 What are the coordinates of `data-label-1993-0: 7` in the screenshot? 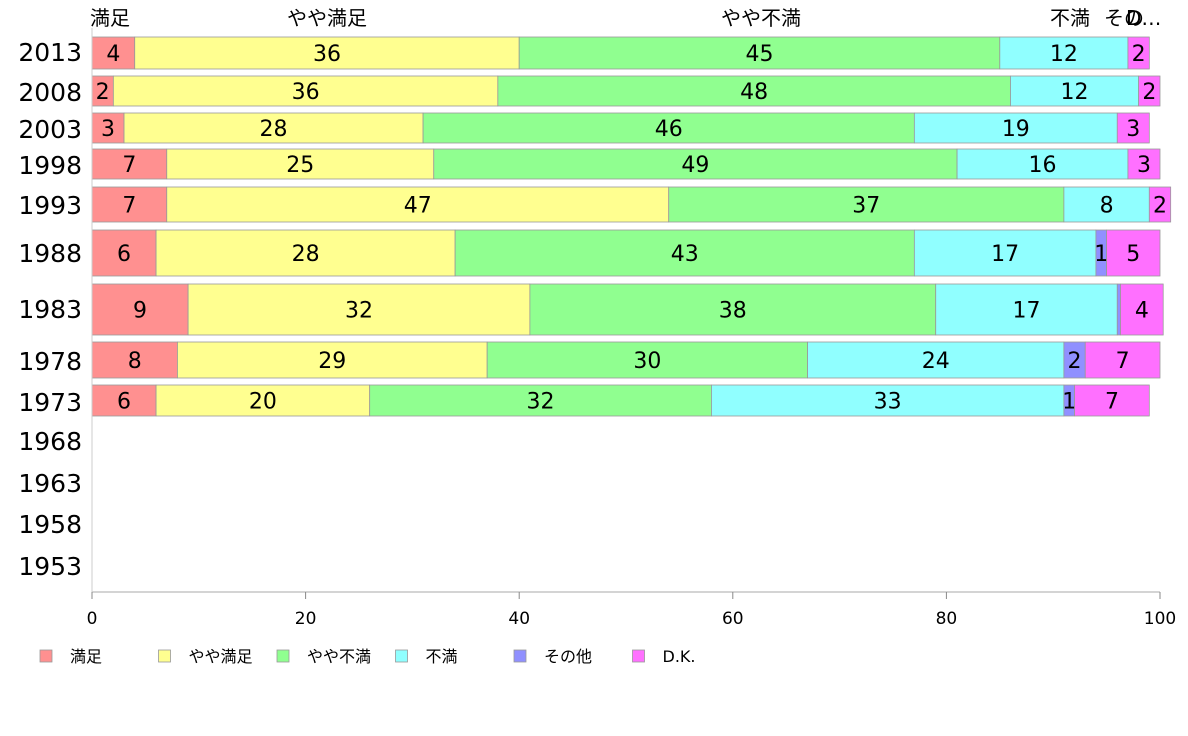 It's located at (129, 206).